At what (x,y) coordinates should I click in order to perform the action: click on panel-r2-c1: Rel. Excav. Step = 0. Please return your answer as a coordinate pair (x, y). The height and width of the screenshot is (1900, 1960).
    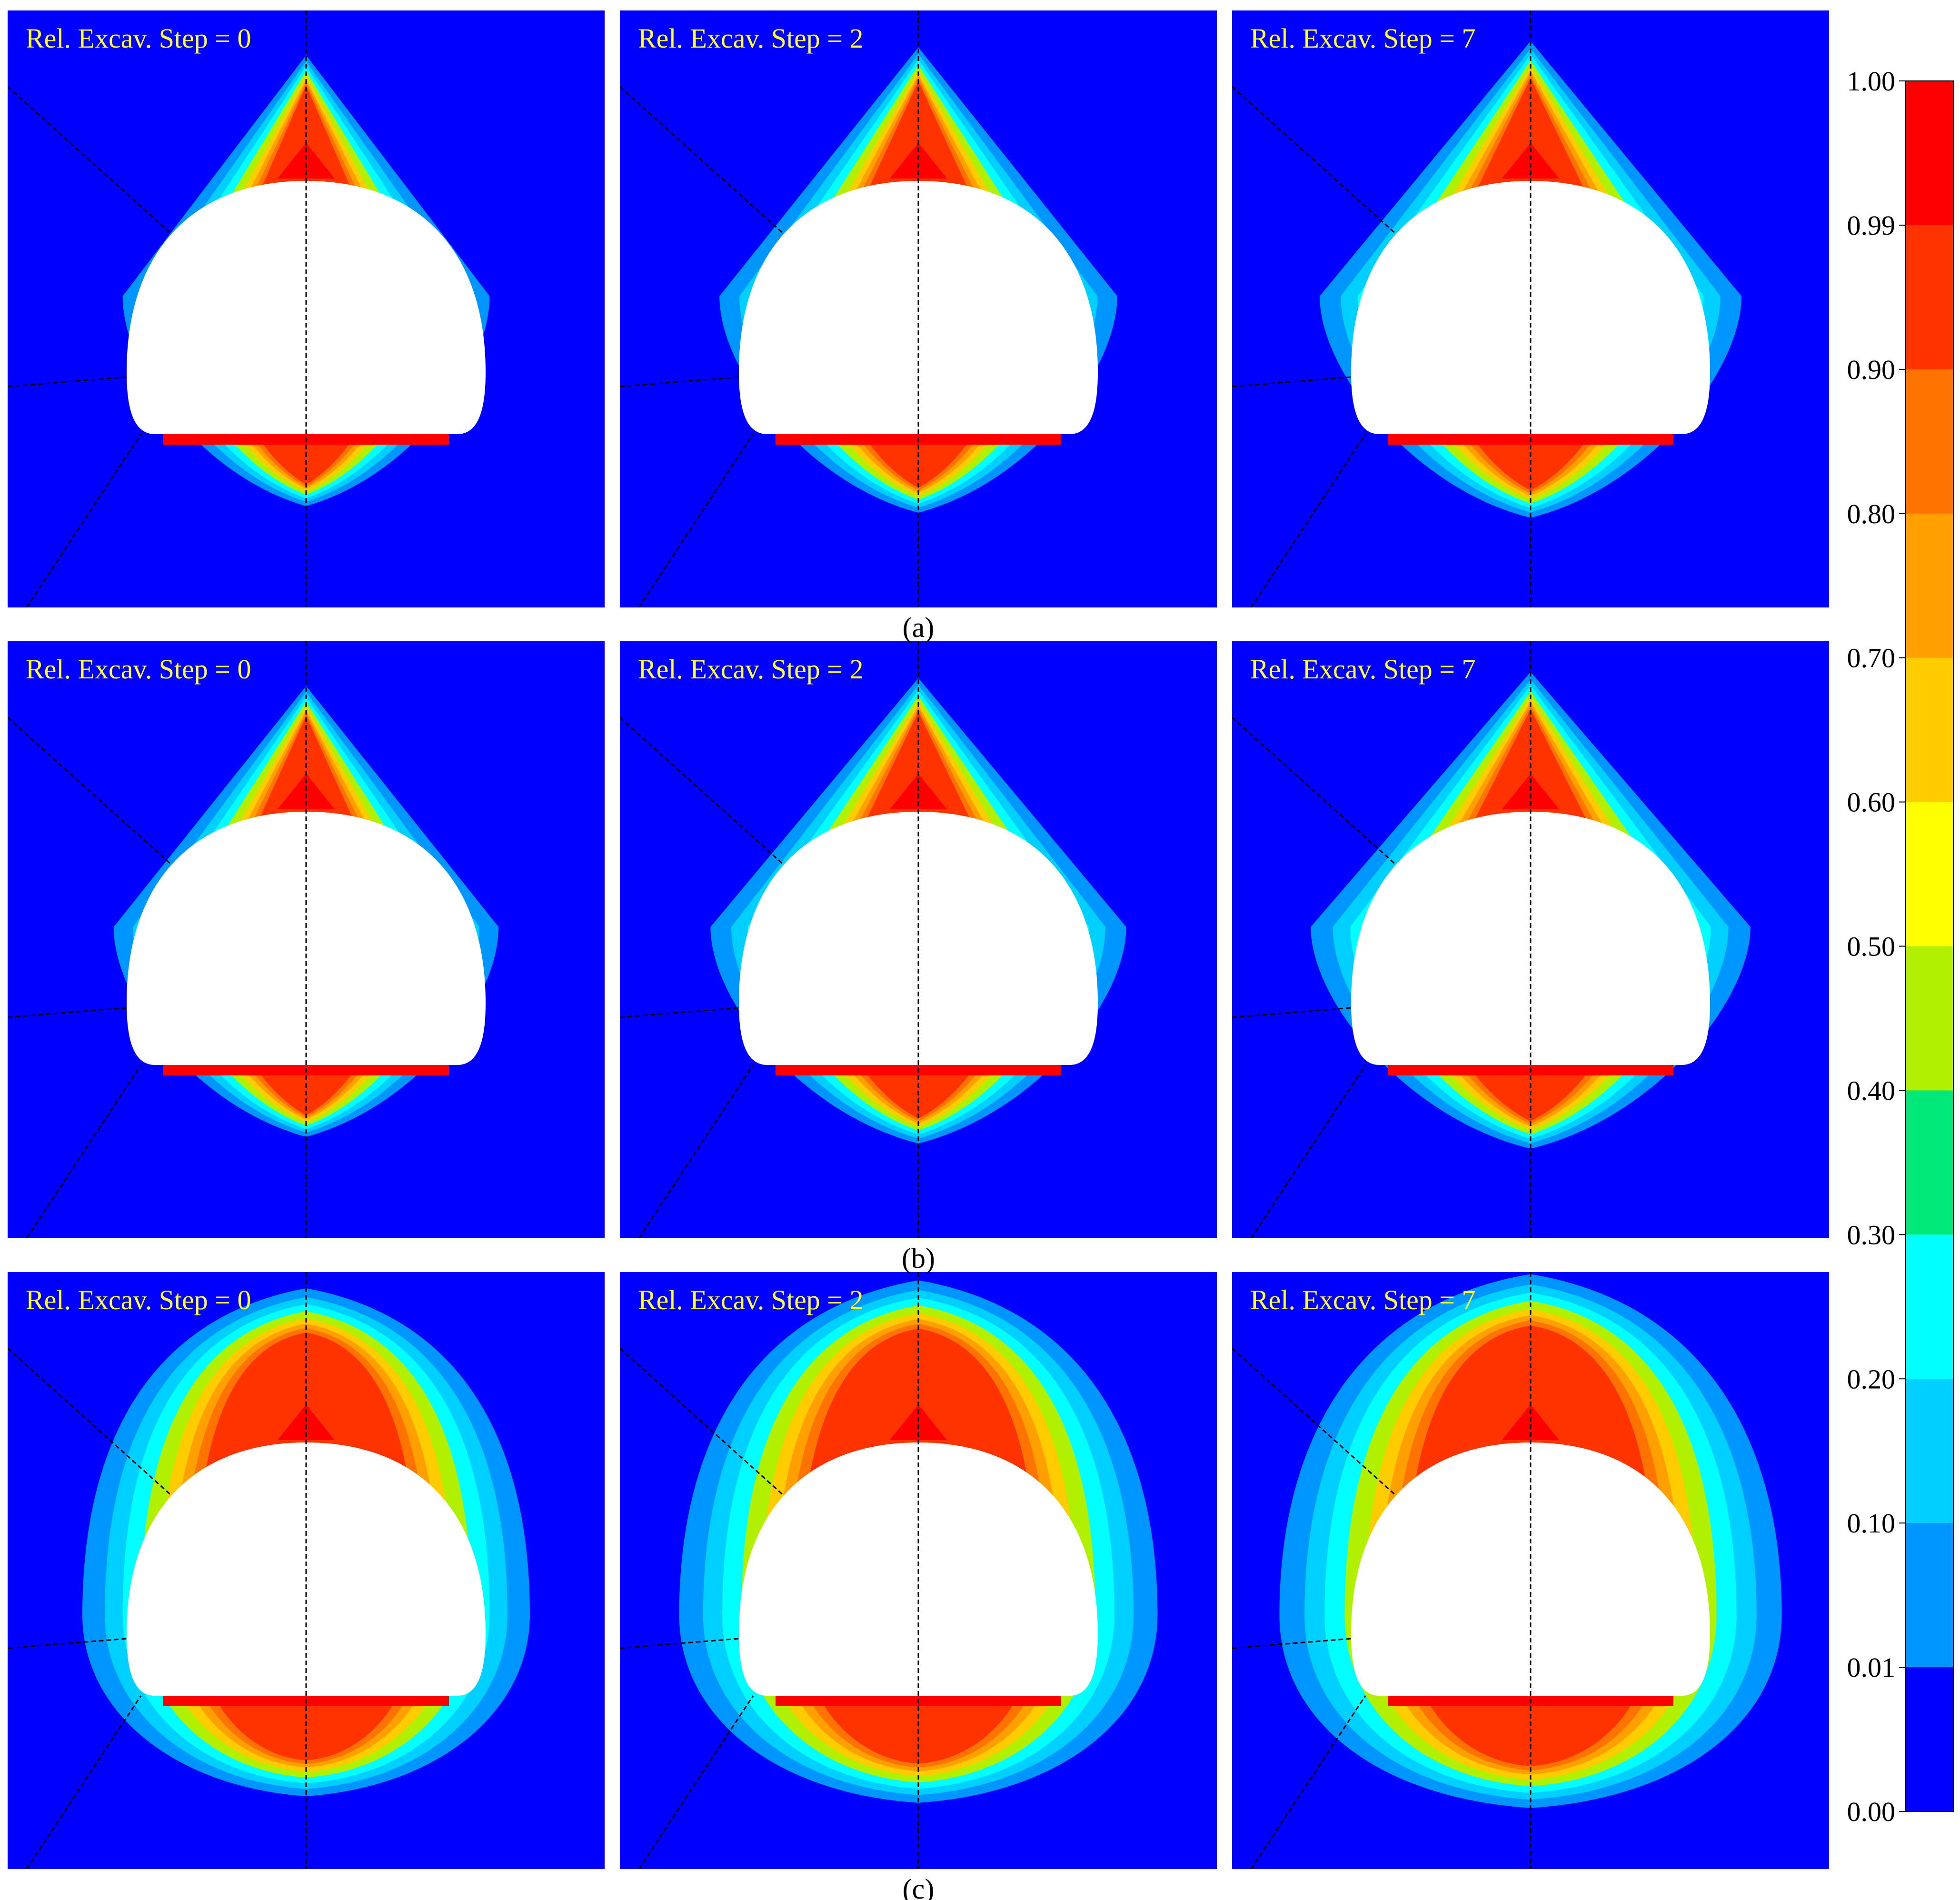
    Looking at the image, I should click on (306, 939).